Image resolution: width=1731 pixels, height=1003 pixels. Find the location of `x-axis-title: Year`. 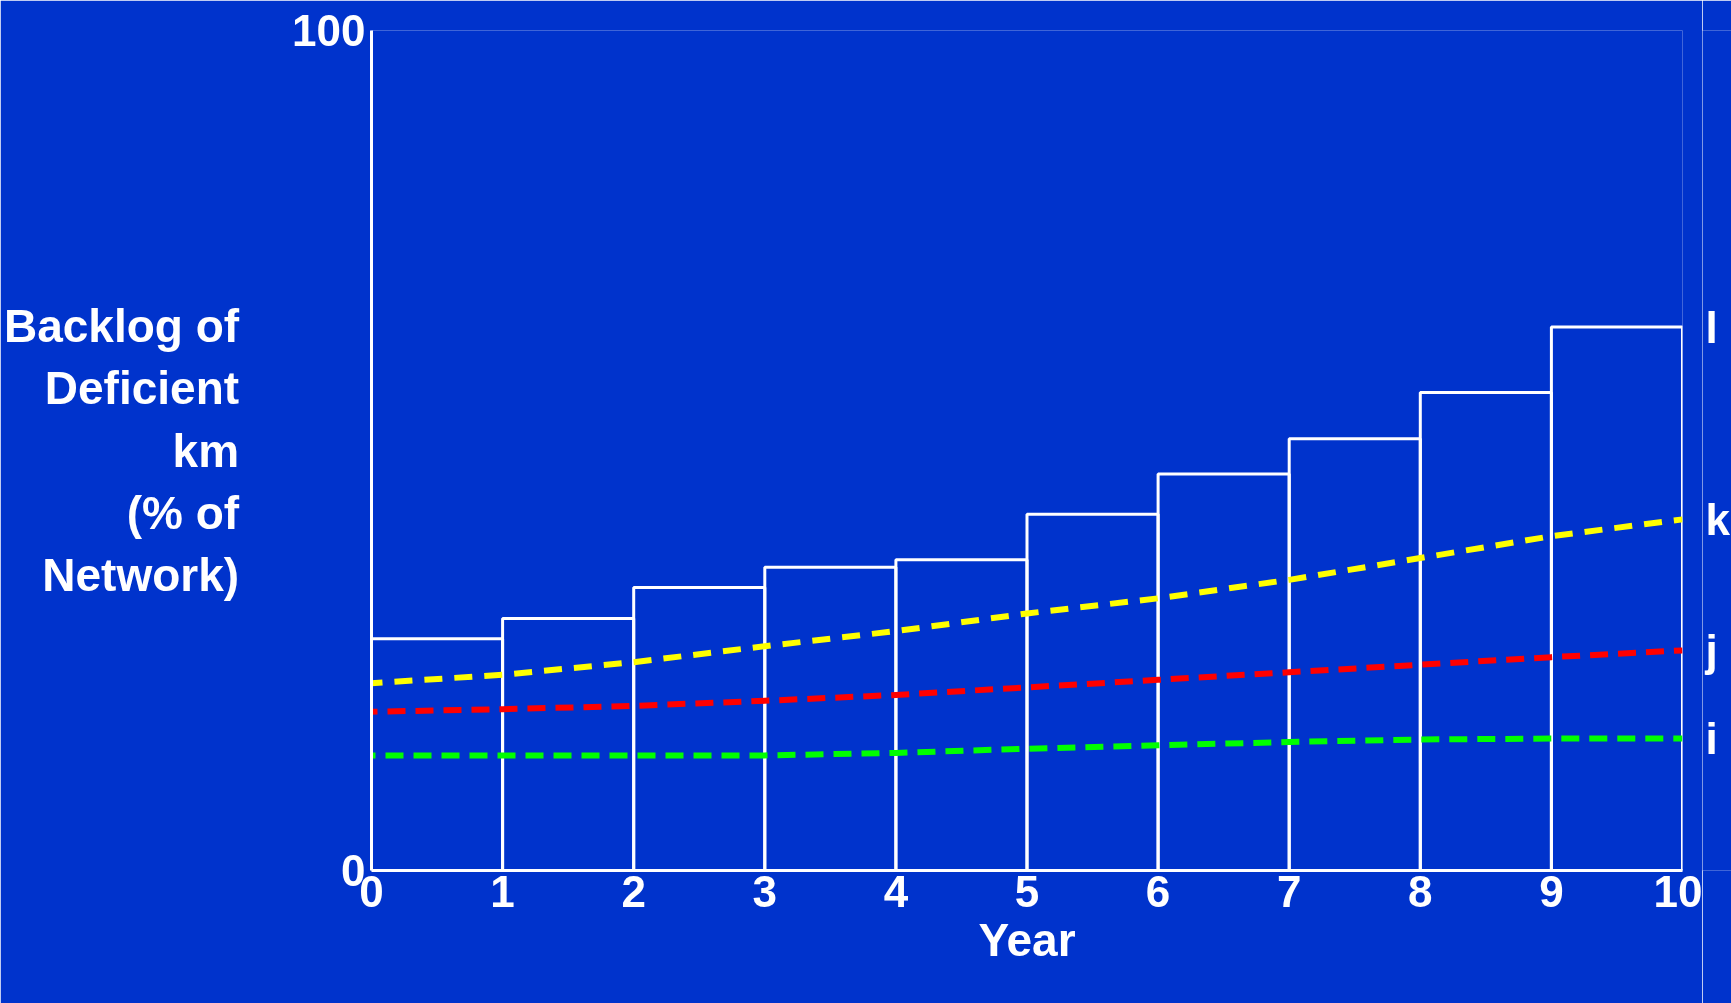

x-axis-title: Year is located at coordinates (1027, 939).